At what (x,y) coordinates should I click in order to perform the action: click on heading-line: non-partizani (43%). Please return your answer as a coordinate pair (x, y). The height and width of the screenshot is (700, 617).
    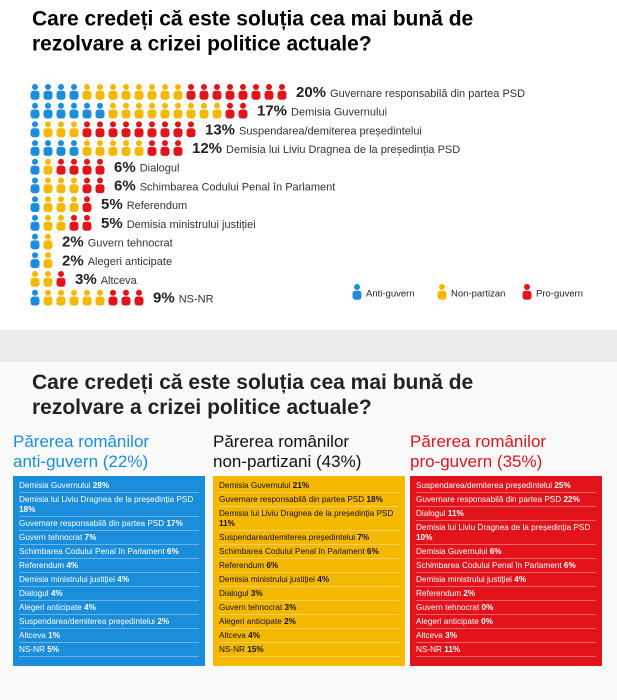
    Looking at the image, I should click on (287, 461).